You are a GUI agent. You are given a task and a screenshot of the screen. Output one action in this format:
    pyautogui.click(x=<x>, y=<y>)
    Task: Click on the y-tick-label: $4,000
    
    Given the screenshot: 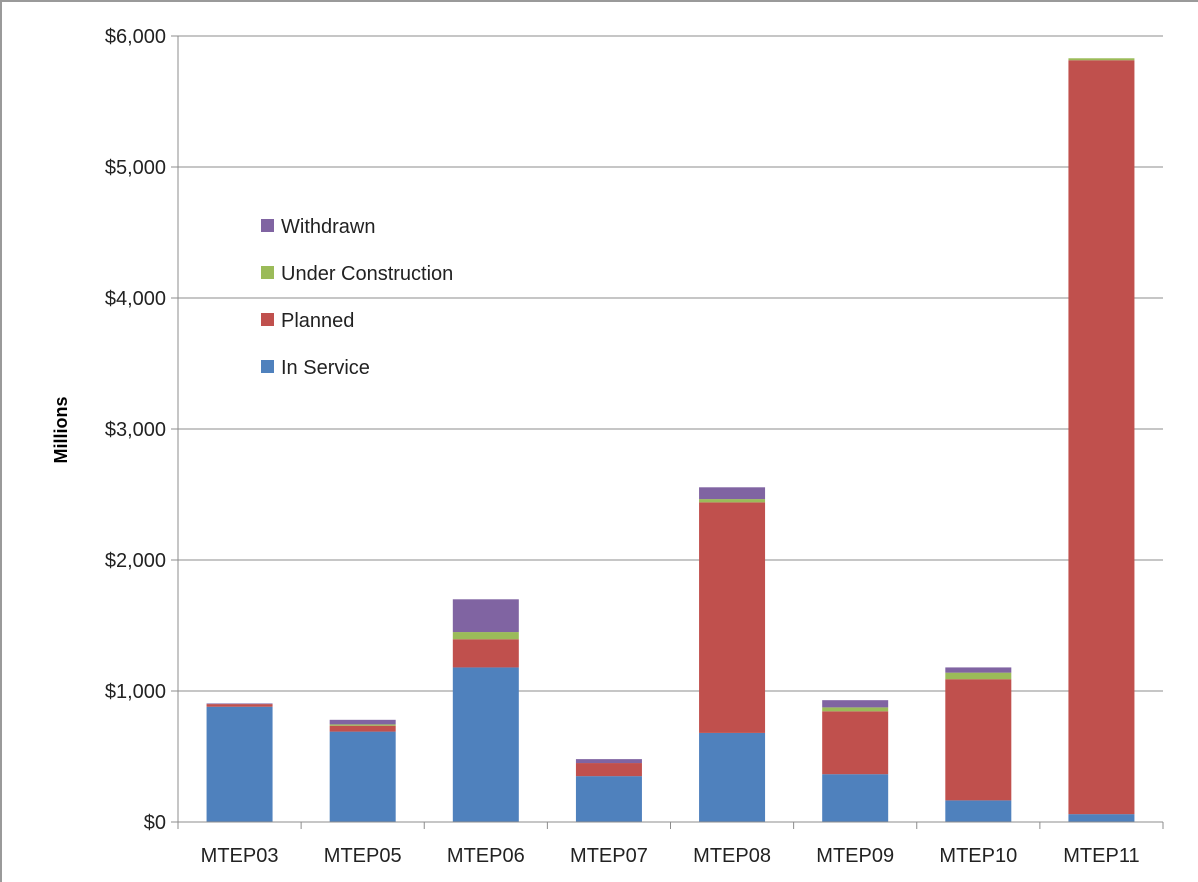 What is the action you would take?
    pyautogui.click(x=135, y=299)
    